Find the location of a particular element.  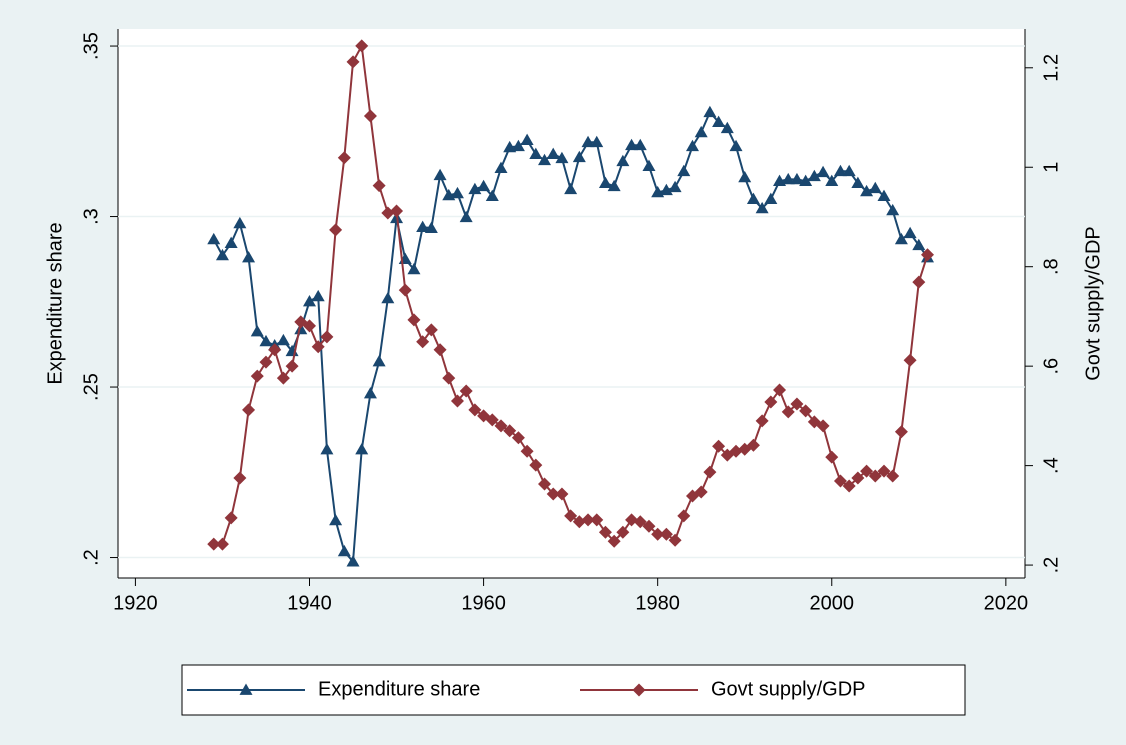

y2-tick-label: .8 is located at coordinates (1051, 266).